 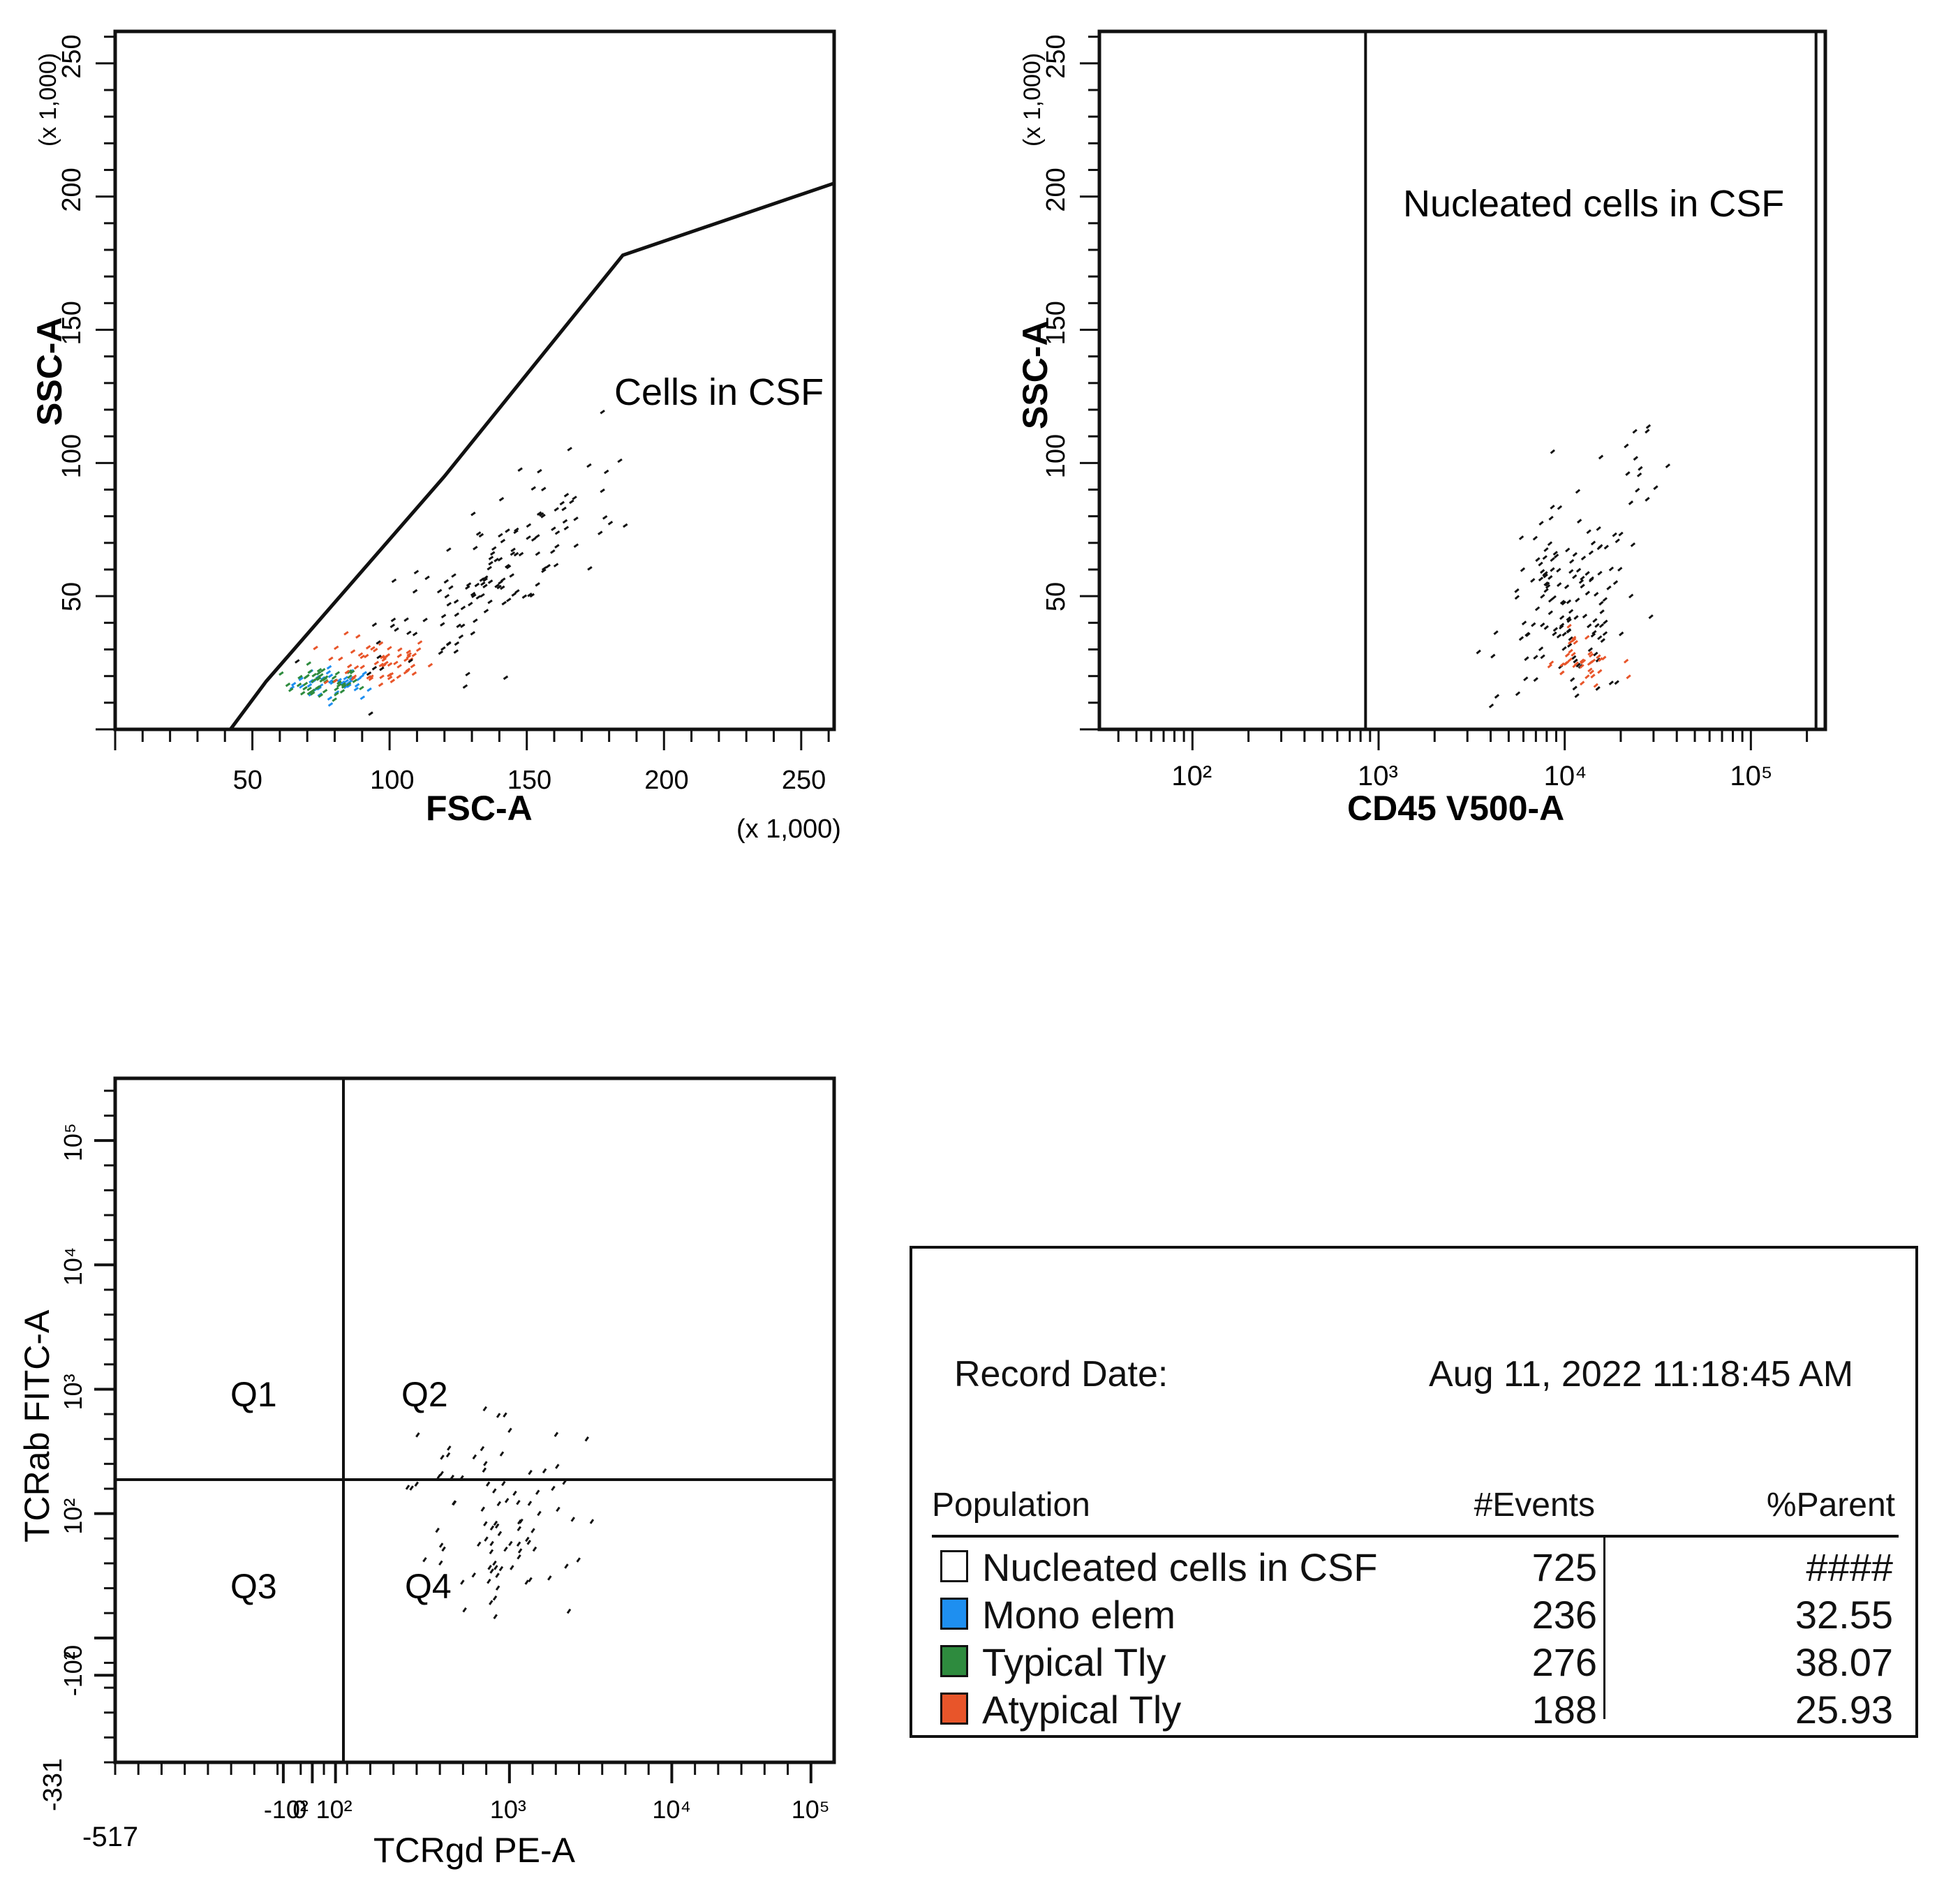 What do you see at coordinates (479, 809) in the screenshot?
I see `x-axis-label: FSC-A` at bounding box center [479, 809].